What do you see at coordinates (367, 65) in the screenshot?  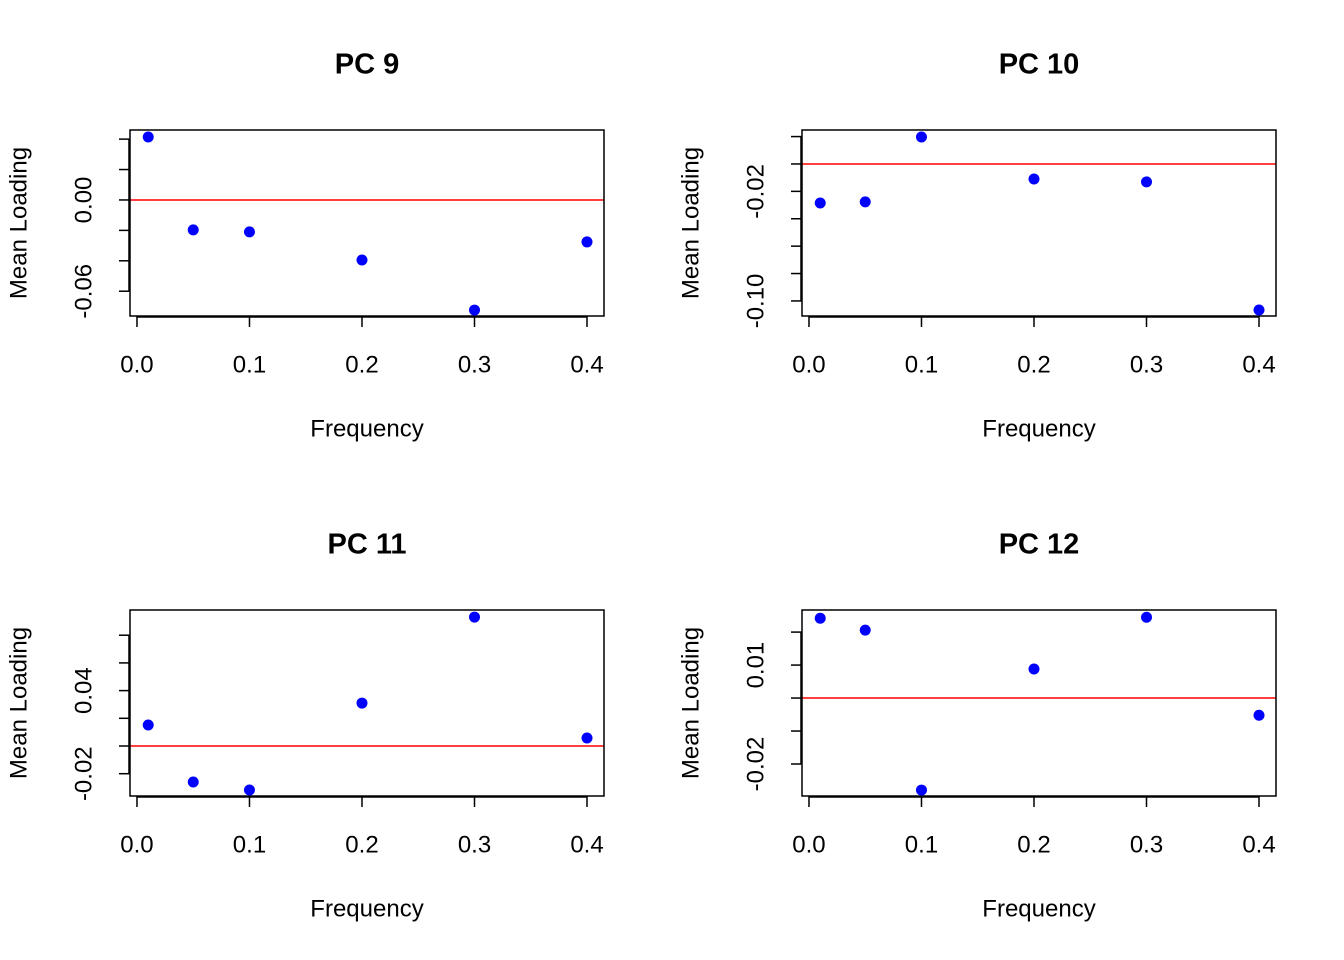 I see `chart-title: PC 9` at bounding box center [367, 65].